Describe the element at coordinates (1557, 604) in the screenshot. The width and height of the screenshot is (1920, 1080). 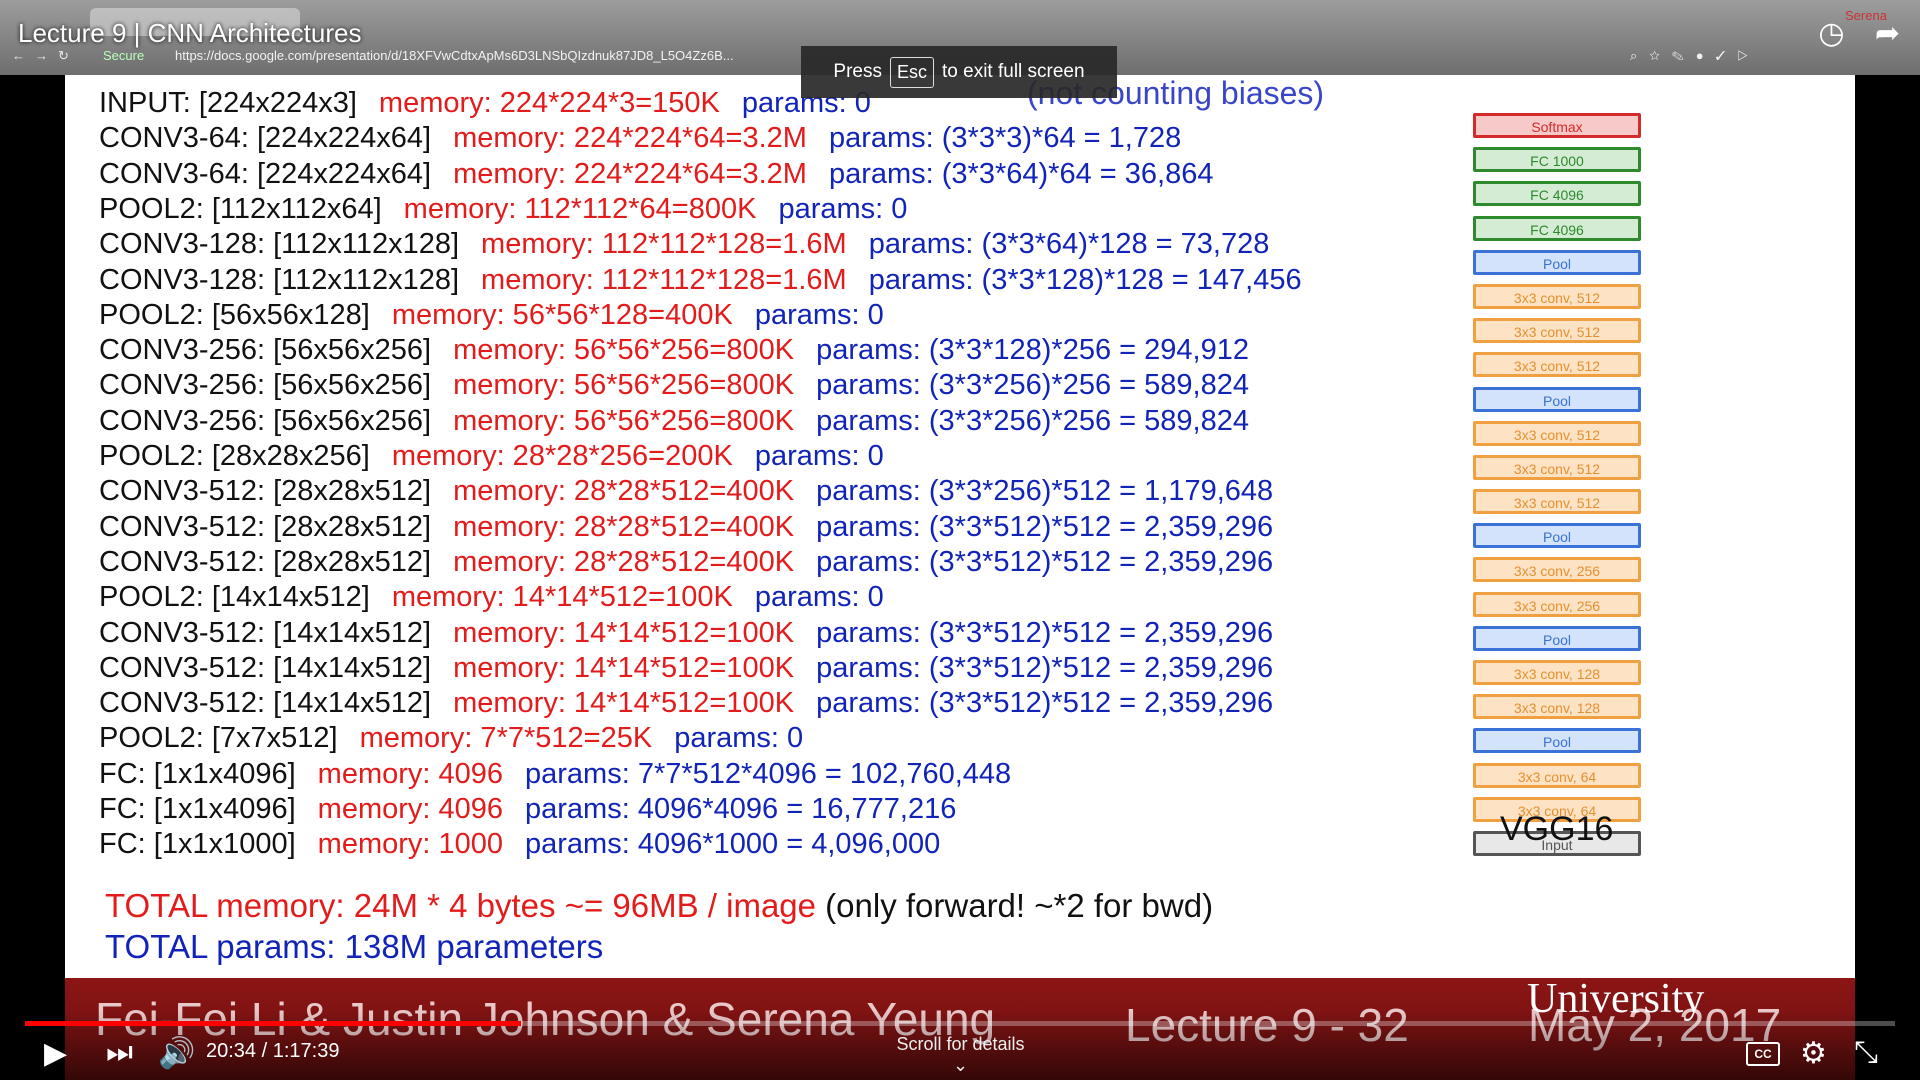
I see `vgg-block-conv: 3x3 conv, 256` at that location.